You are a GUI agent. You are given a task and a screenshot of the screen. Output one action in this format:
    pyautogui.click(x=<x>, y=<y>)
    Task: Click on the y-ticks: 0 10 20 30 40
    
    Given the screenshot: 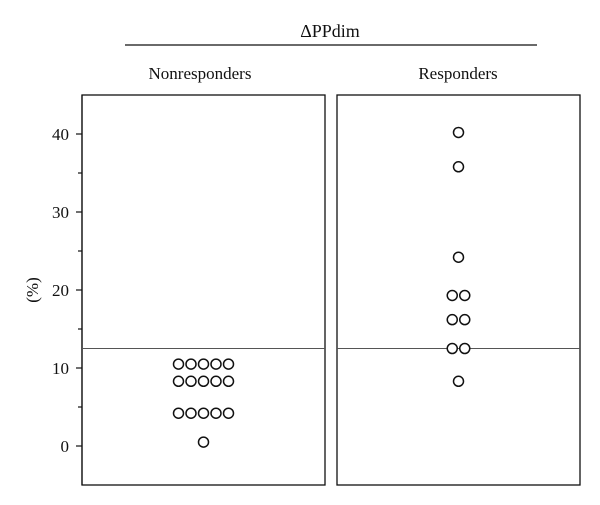 What is the action you would take?
    pyautogui.click(x=67, y=290)
    